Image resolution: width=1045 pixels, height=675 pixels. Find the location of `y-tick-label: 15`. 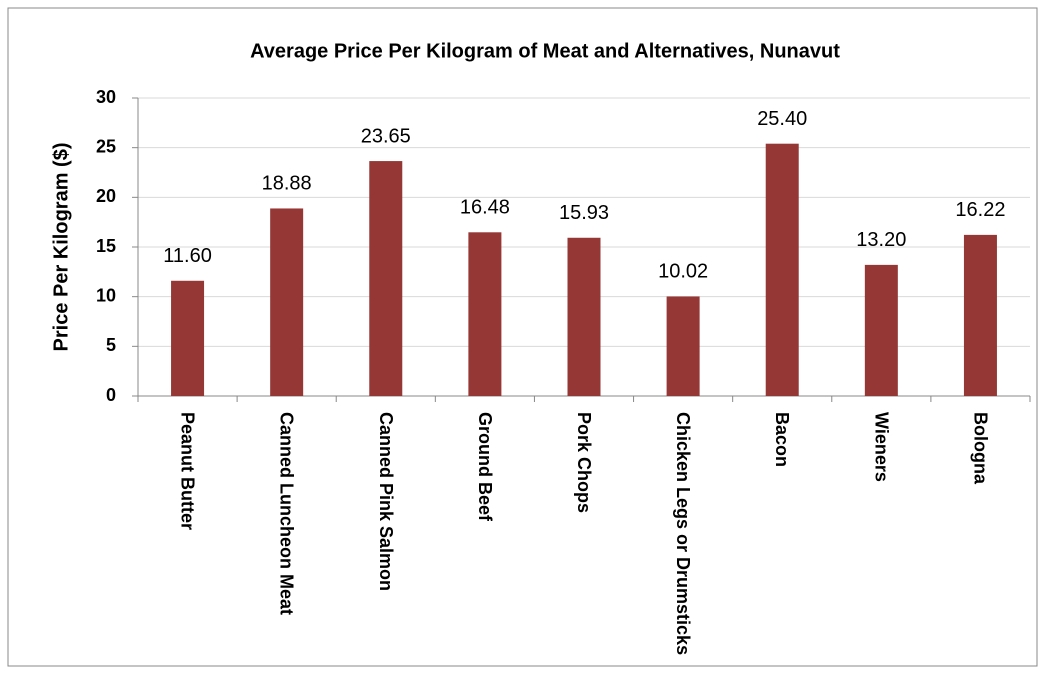

y-tick-label: 15 is located at coordinates (106, 246).